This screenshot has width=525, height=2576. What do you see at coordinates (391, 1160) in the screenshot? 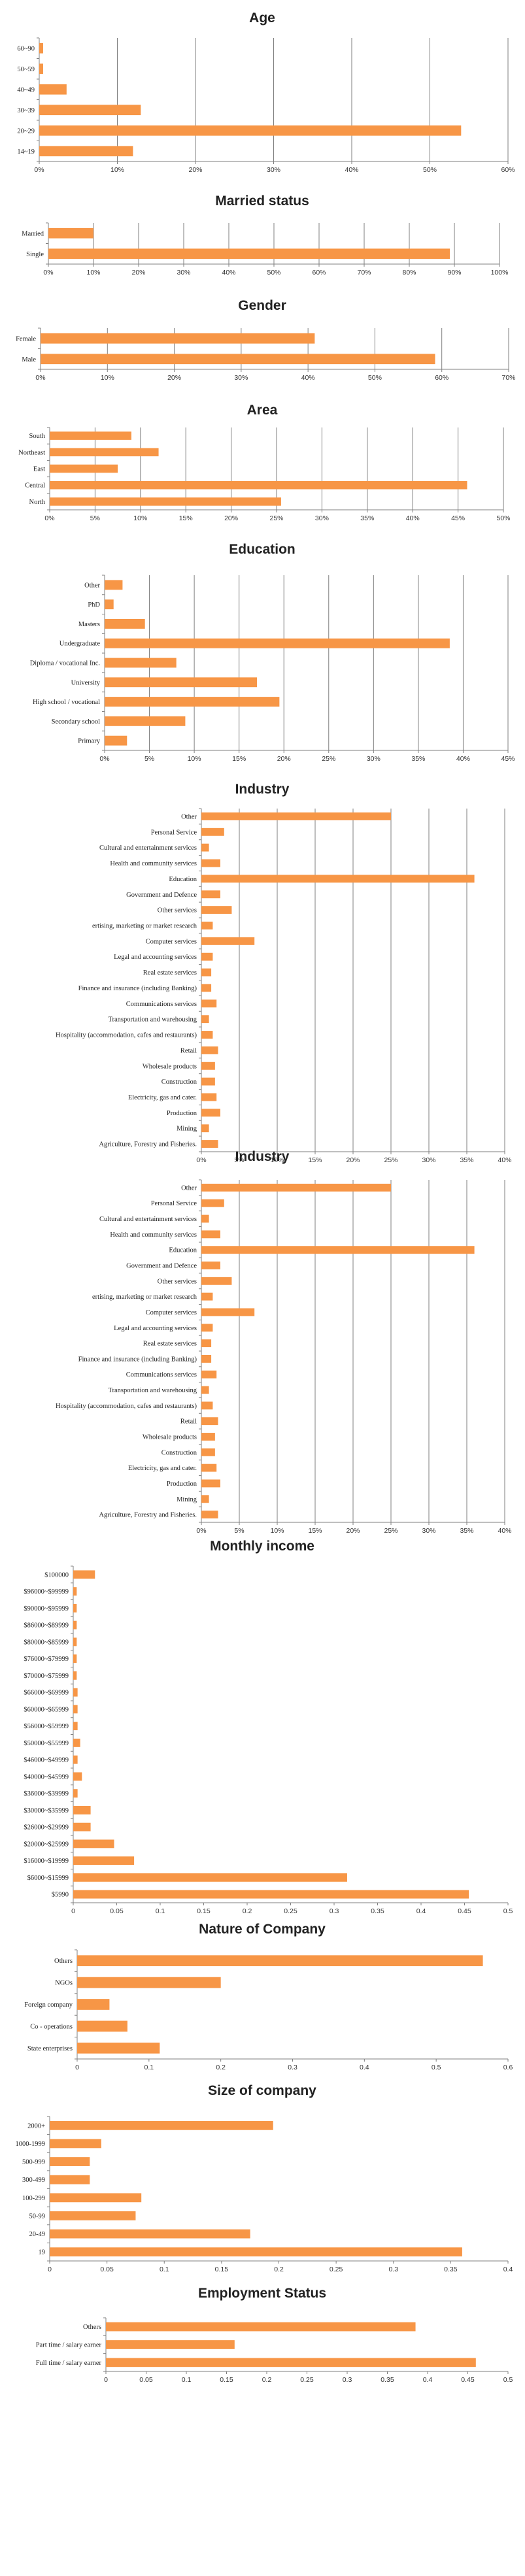
I see `x-tick-label: 25%` at bounding box center [391, 1160].